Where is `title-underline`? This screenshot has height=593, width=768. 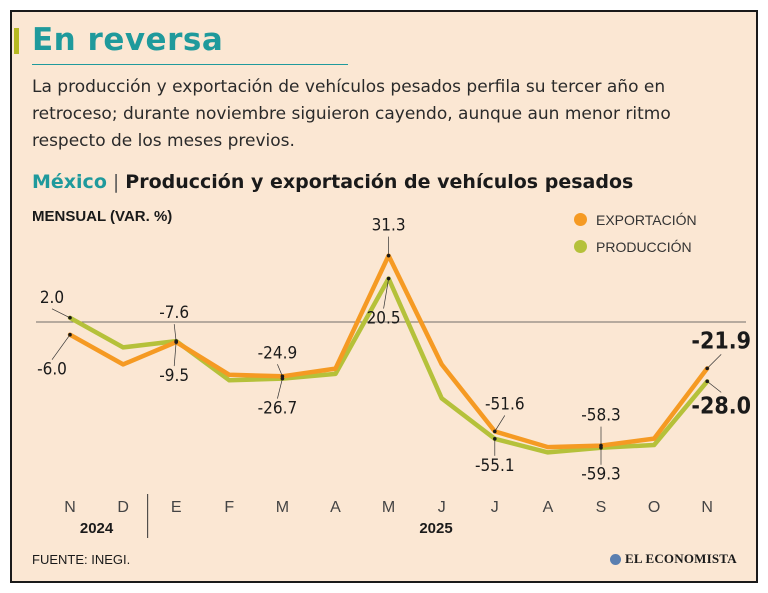
title-underline is located at coordinates (190, 64).